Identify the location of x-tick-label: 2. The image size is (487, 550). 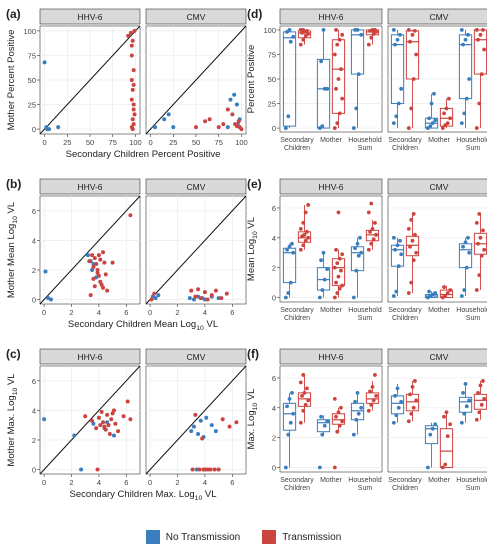
(71, 312).